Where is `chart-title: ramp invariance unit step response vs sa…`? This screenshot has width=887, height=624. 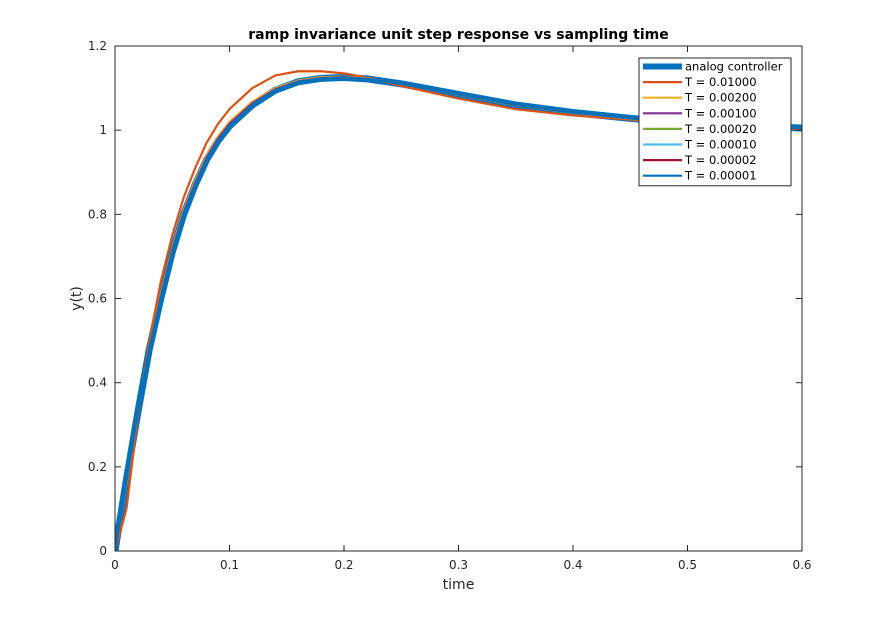 chart-title: ramp invariance unit step response vs sa… is located at coordinates (458, 35).